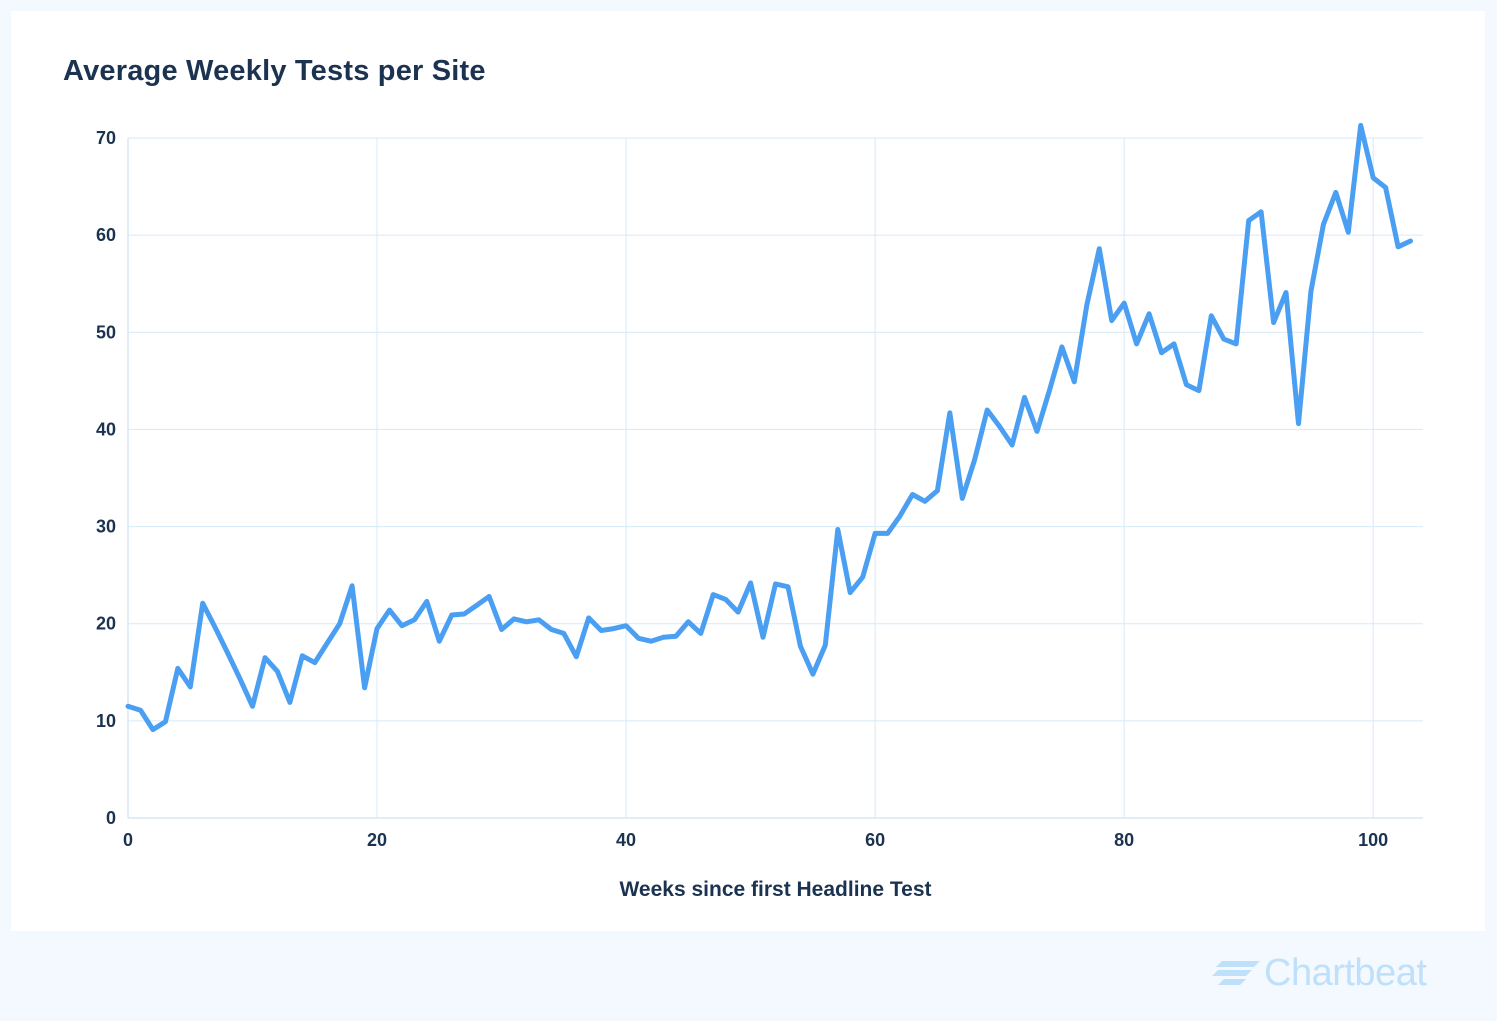 This screenshot has height=1021, width=1497. Describe the element at coordinates (775, 889) in the screenshot. I see `x-axis-label: Weeks since first Headline Test` at that location.